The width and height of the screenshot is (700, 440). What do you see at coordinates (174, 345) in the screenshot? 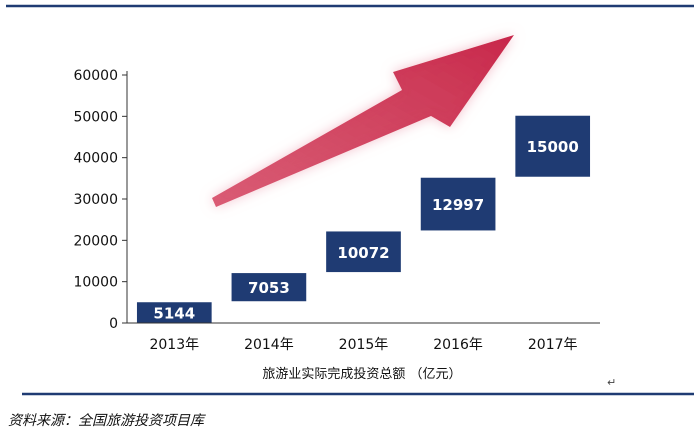
I see `x-tick-label: 2013年` at bounding box center [174, 345].